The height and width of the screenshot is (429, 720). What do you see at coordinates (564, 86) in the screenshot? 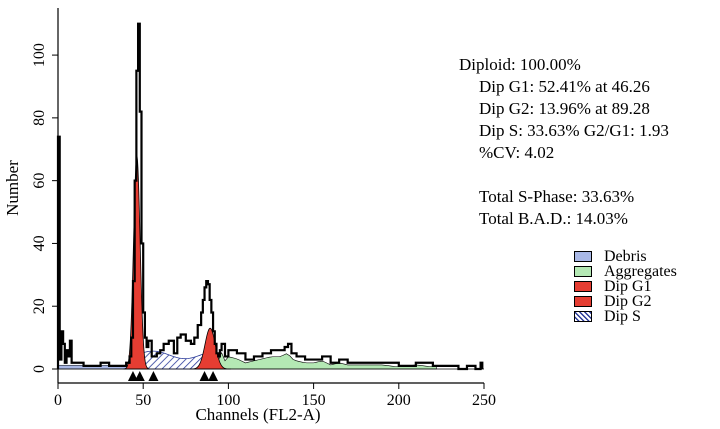
I see `stat-dip-g1: Dip G1: 52.41% at 46.26` at bounding box center [564, 86].